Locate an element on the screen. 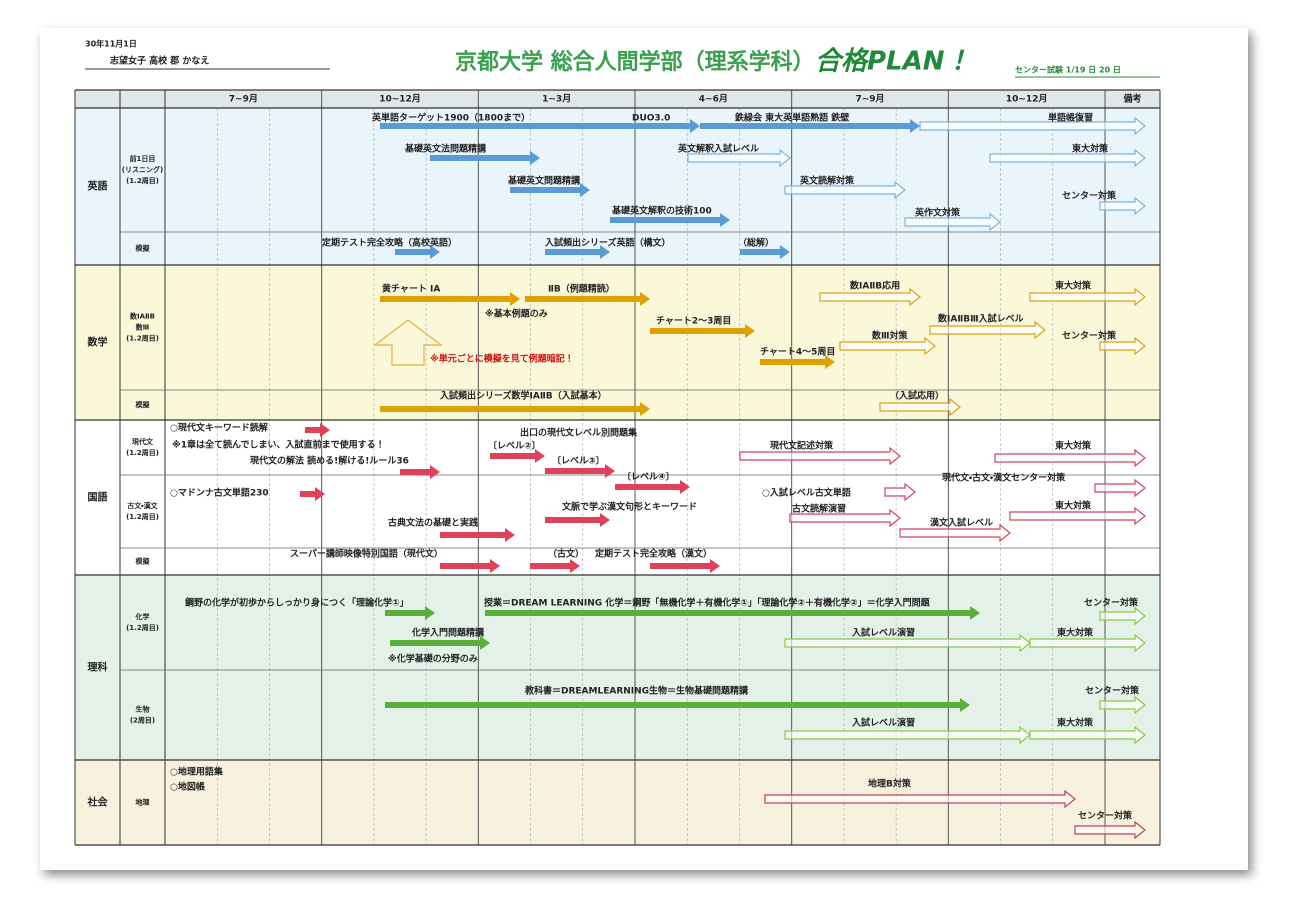  plan-item: チャート2～3周目 is located at coordinates (693, 321).